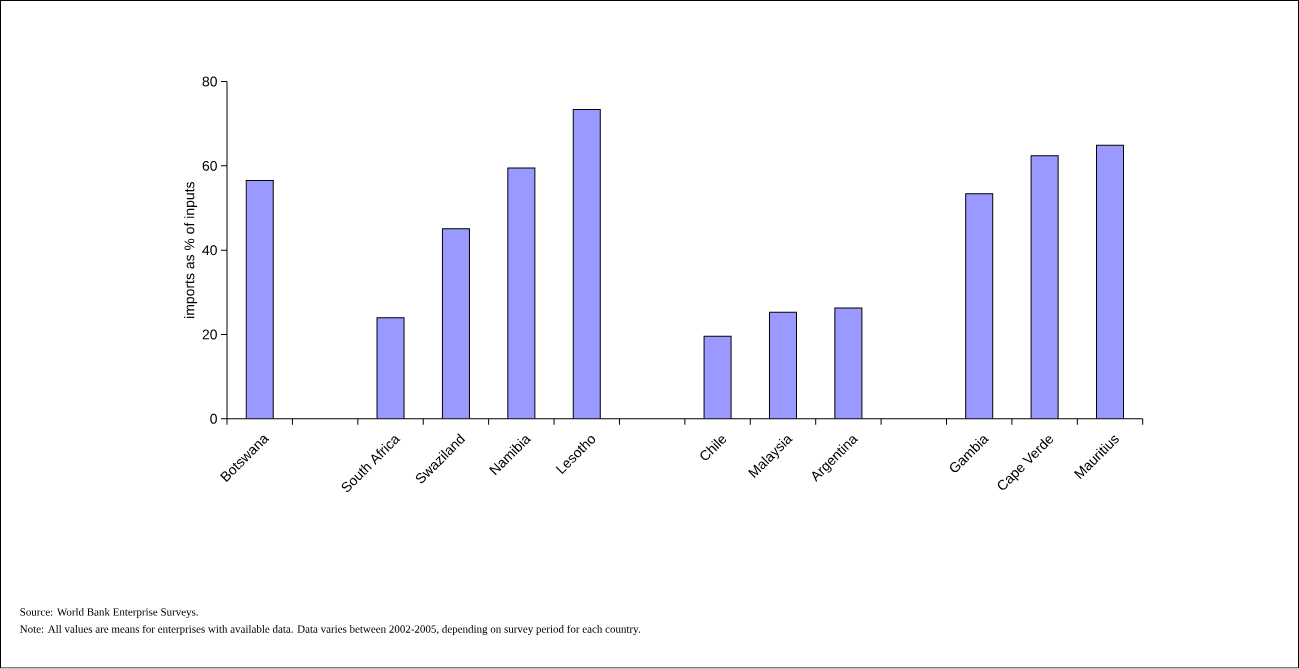  I want to click on y-tick-label: 20, so click(209, 334).